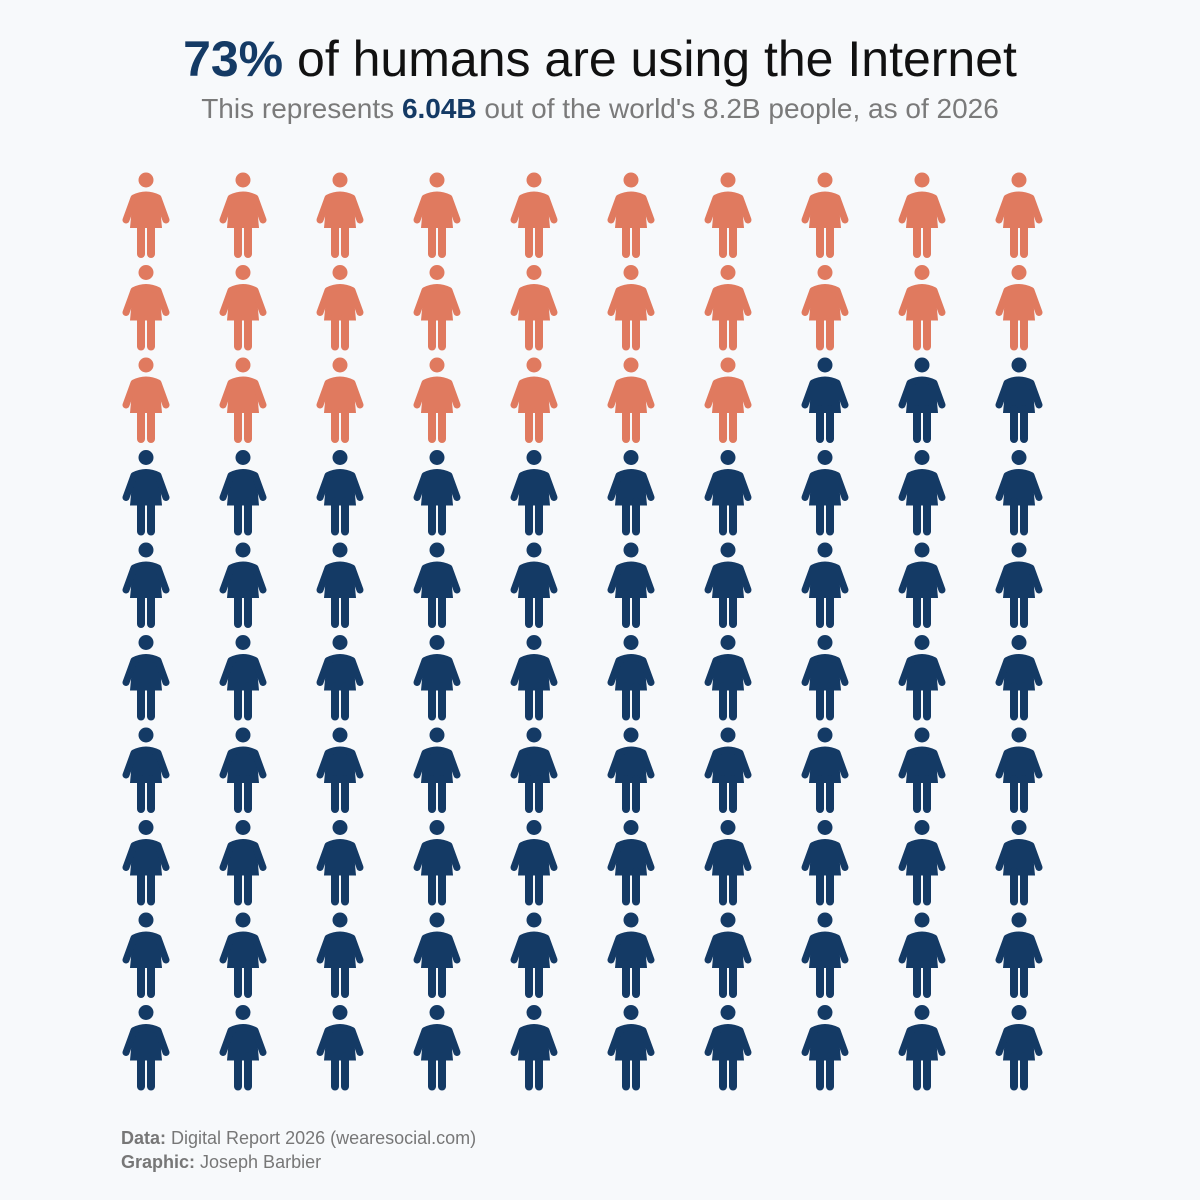 This screenshot has width=1200, height=1200. I want to click on title-text: of humans are using the Internet, so click(650, 59).